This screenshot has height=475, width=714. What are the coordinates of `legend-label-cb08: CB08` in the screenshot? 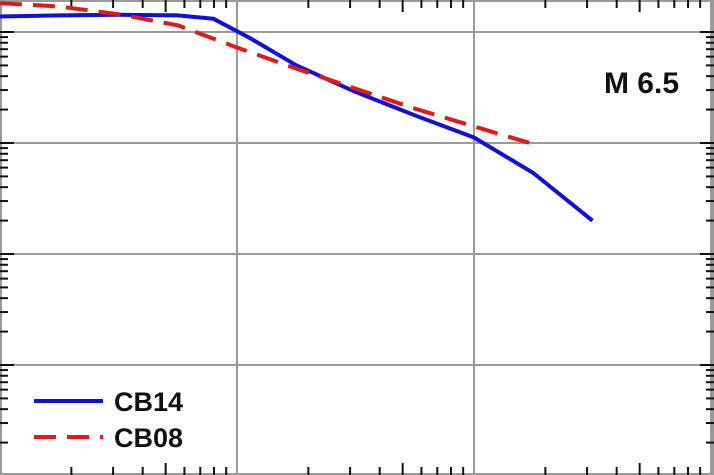 It's located at (148, 438).